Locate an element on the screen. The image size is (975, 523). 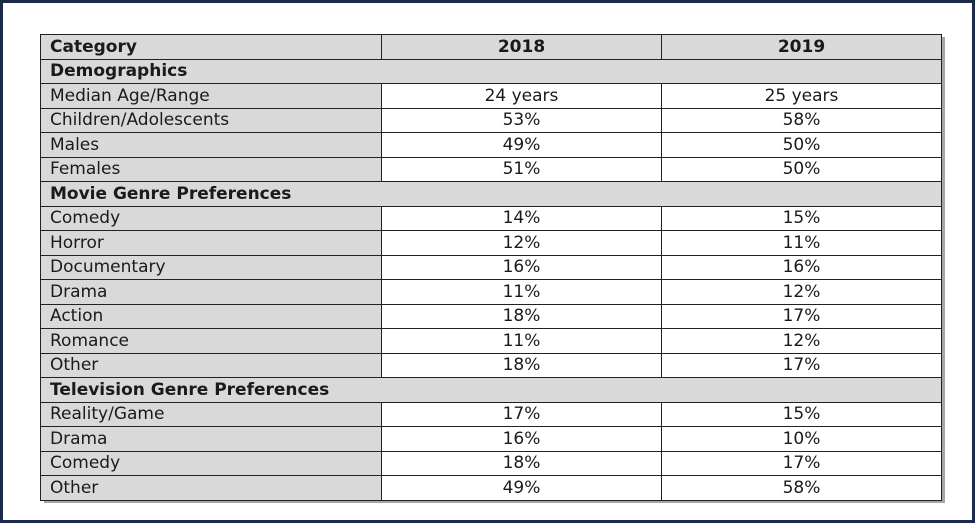
table-row: Romance 11% 12% is located at coordinates (491, 341).